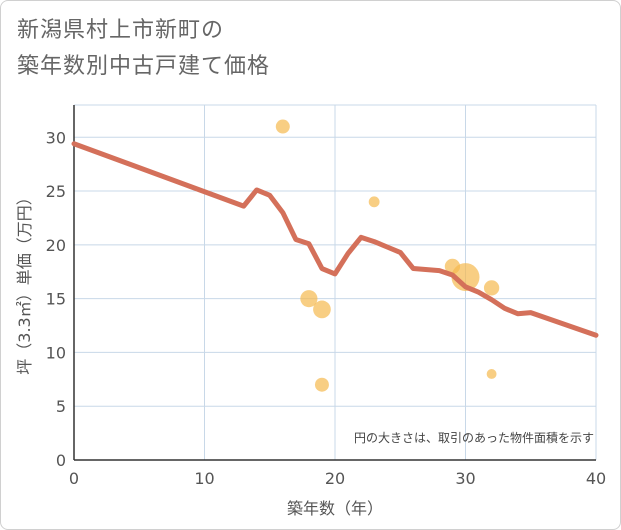  What do you see at coordinates (56, 245) in the screenshot?
I see `y-tick-label: 20` at bounding box center [56, 245].